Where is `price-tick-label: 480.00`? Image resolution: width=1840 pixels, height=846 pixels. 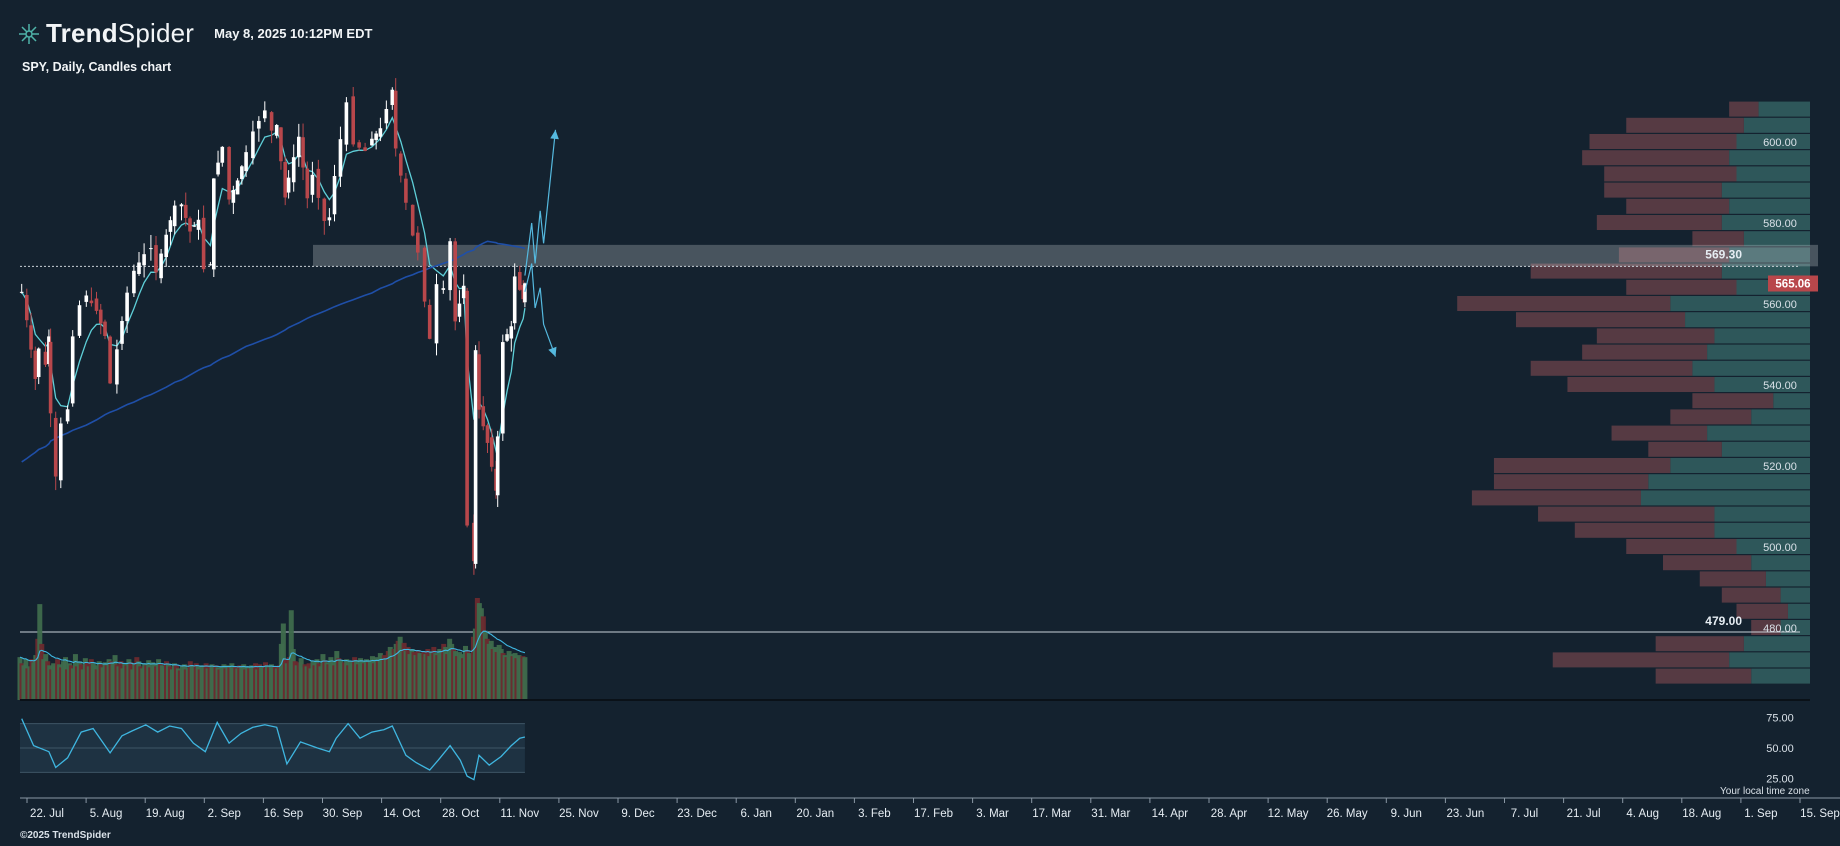 price-tick-label: 480.00 is located at coordinates (1780, 629).